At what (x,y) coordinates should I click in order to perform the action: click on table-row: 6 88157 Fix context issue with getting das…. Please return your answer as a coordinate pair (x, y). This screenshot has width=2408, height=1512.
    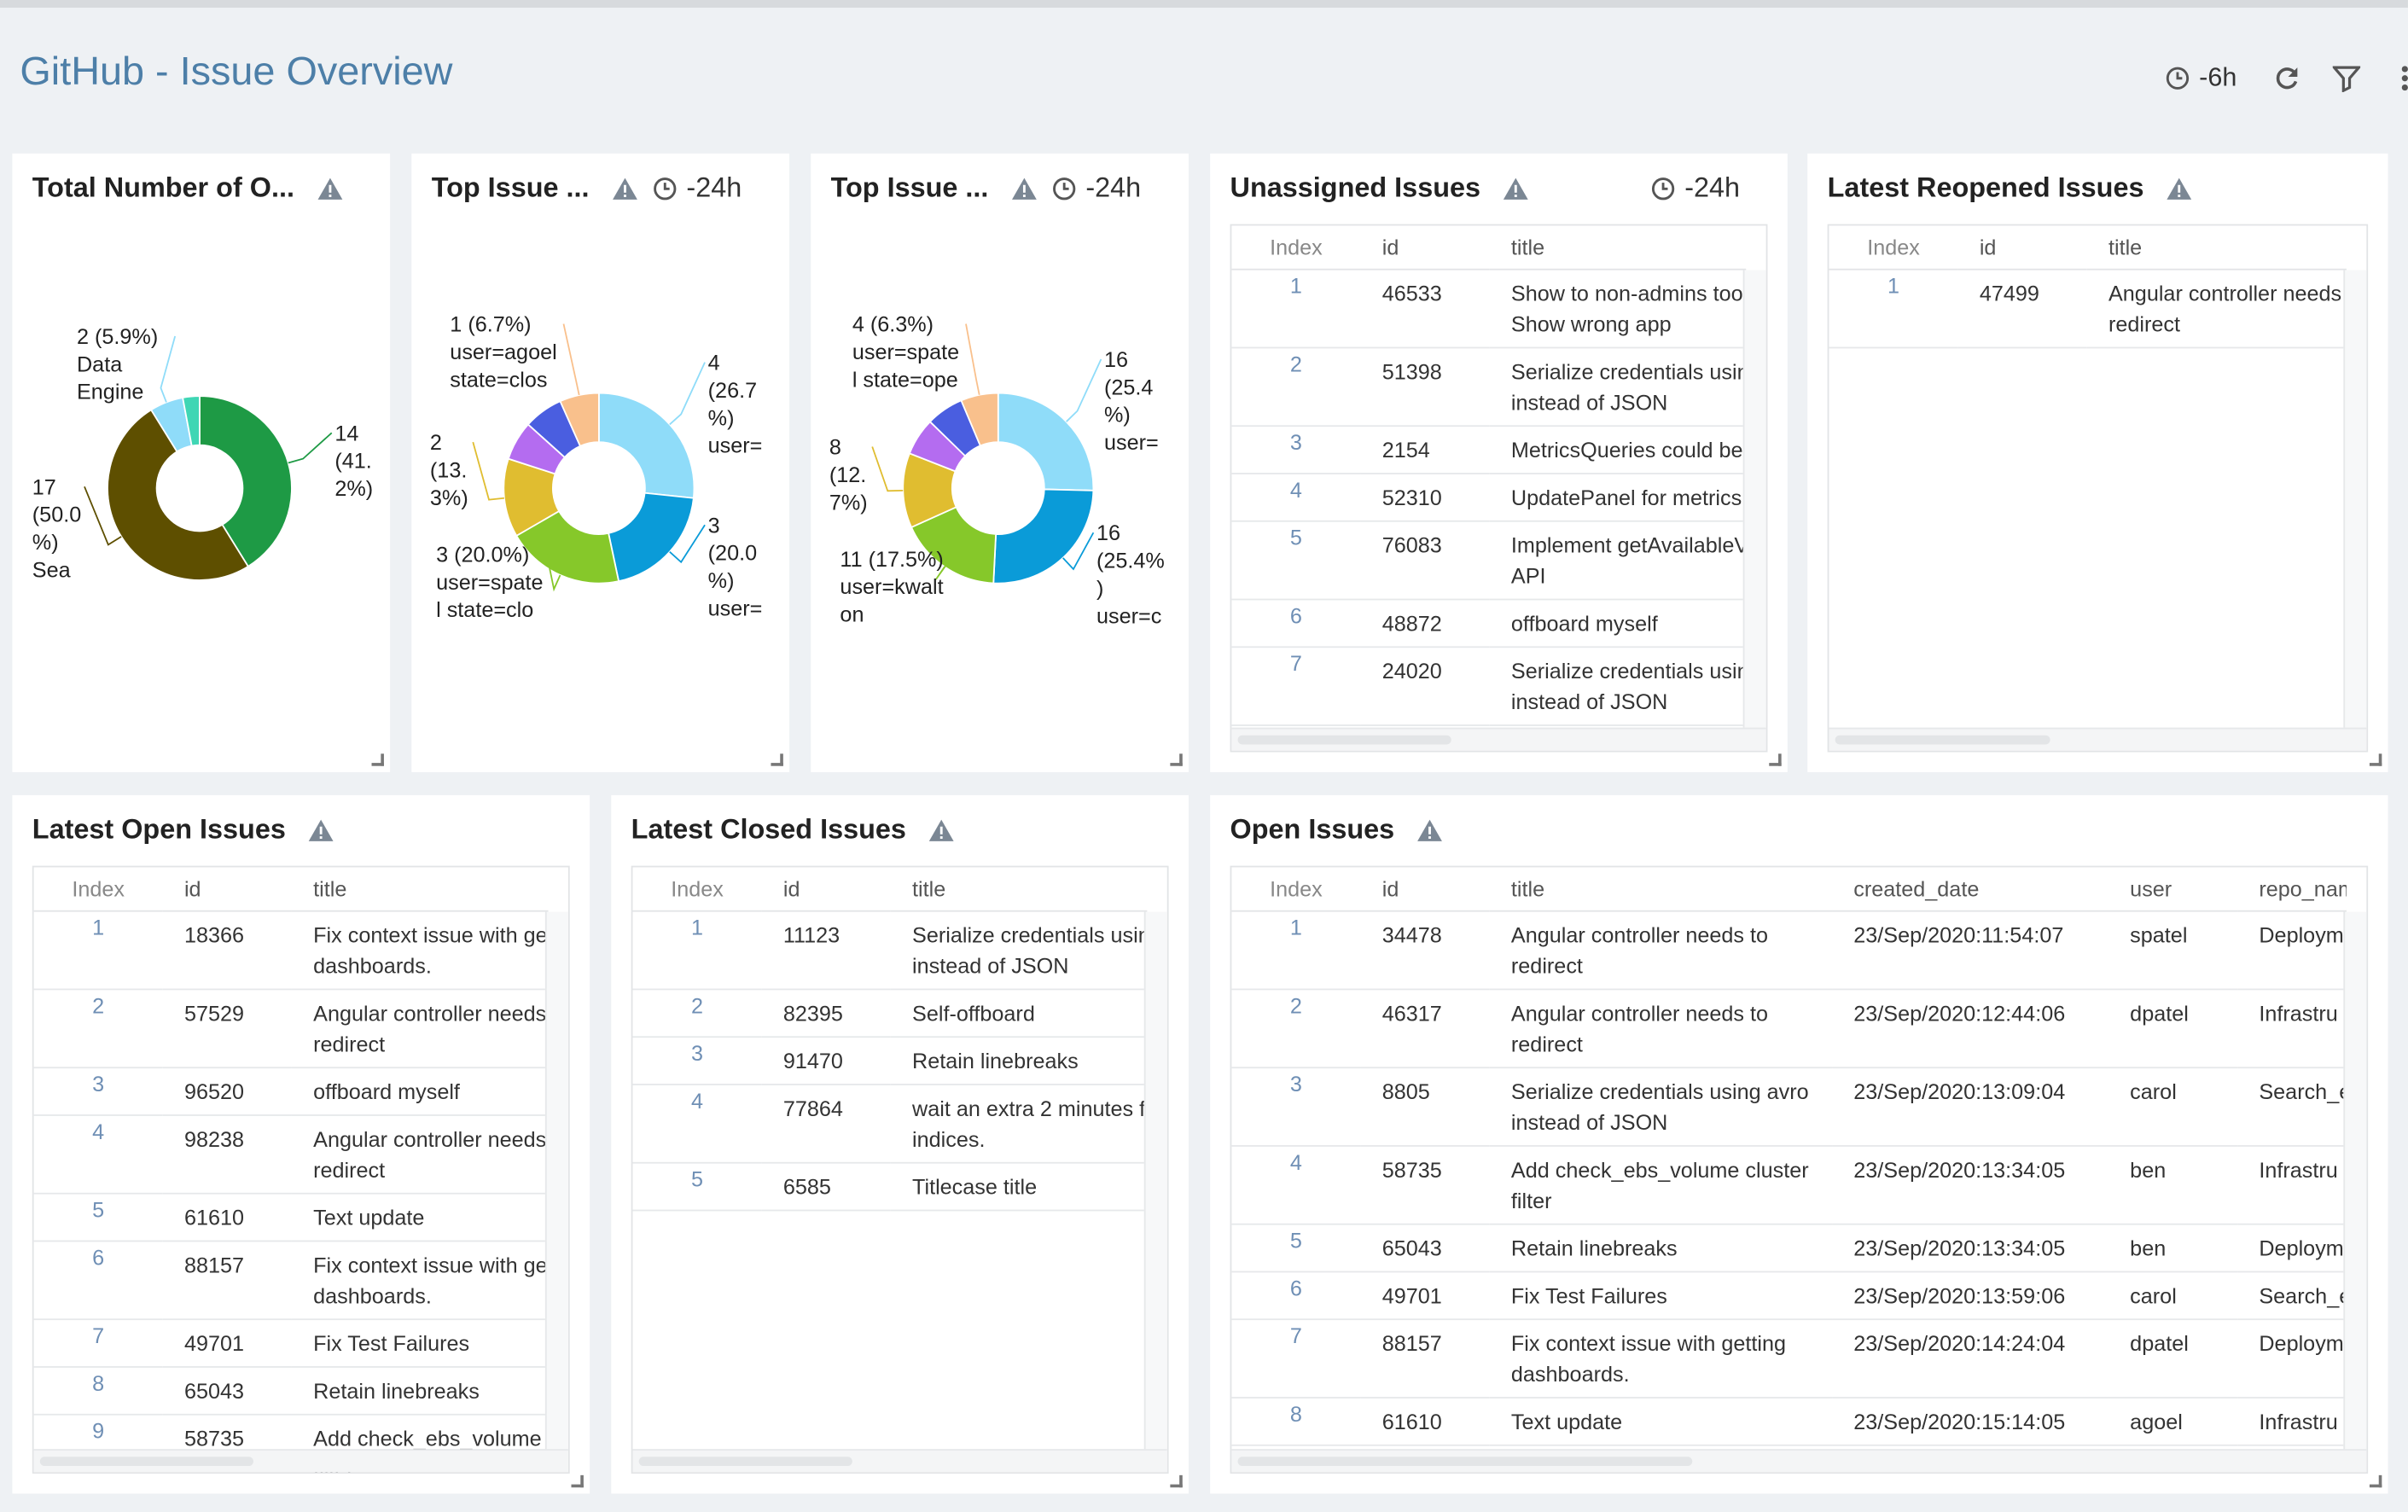
    Looking at the image, I should click on (291, 1281).